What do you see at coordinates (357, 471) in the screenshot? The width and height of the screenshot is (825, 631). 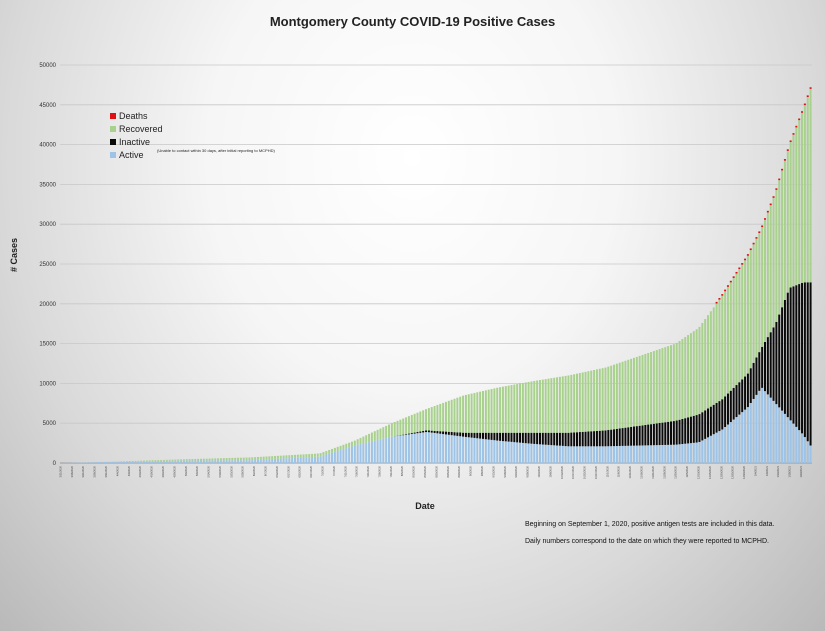 I see `x-tick-label: 7/16/2020` at bounding box center [357, 471].